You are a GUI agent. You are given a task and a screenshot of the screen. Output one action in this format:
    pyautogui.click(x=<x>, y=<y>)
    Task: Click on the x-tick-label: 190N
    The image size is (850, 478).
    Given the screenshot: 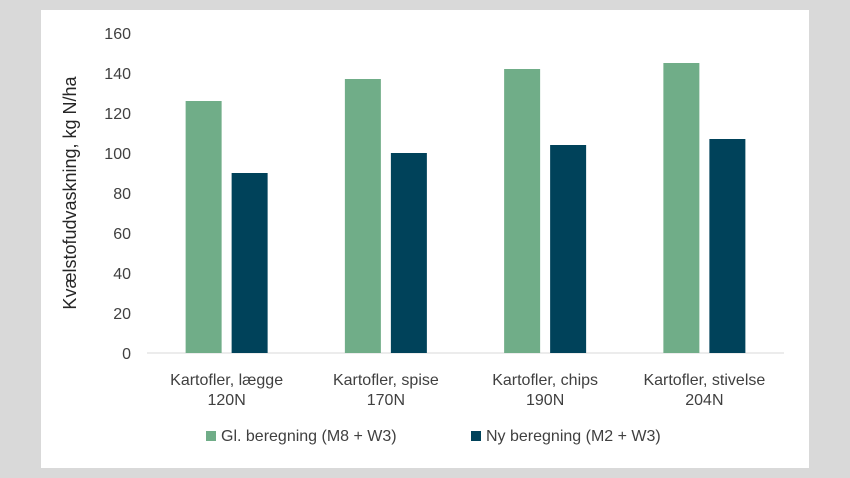 What is the action you would take?
    pyautogui.click(x=545, y=400)
    